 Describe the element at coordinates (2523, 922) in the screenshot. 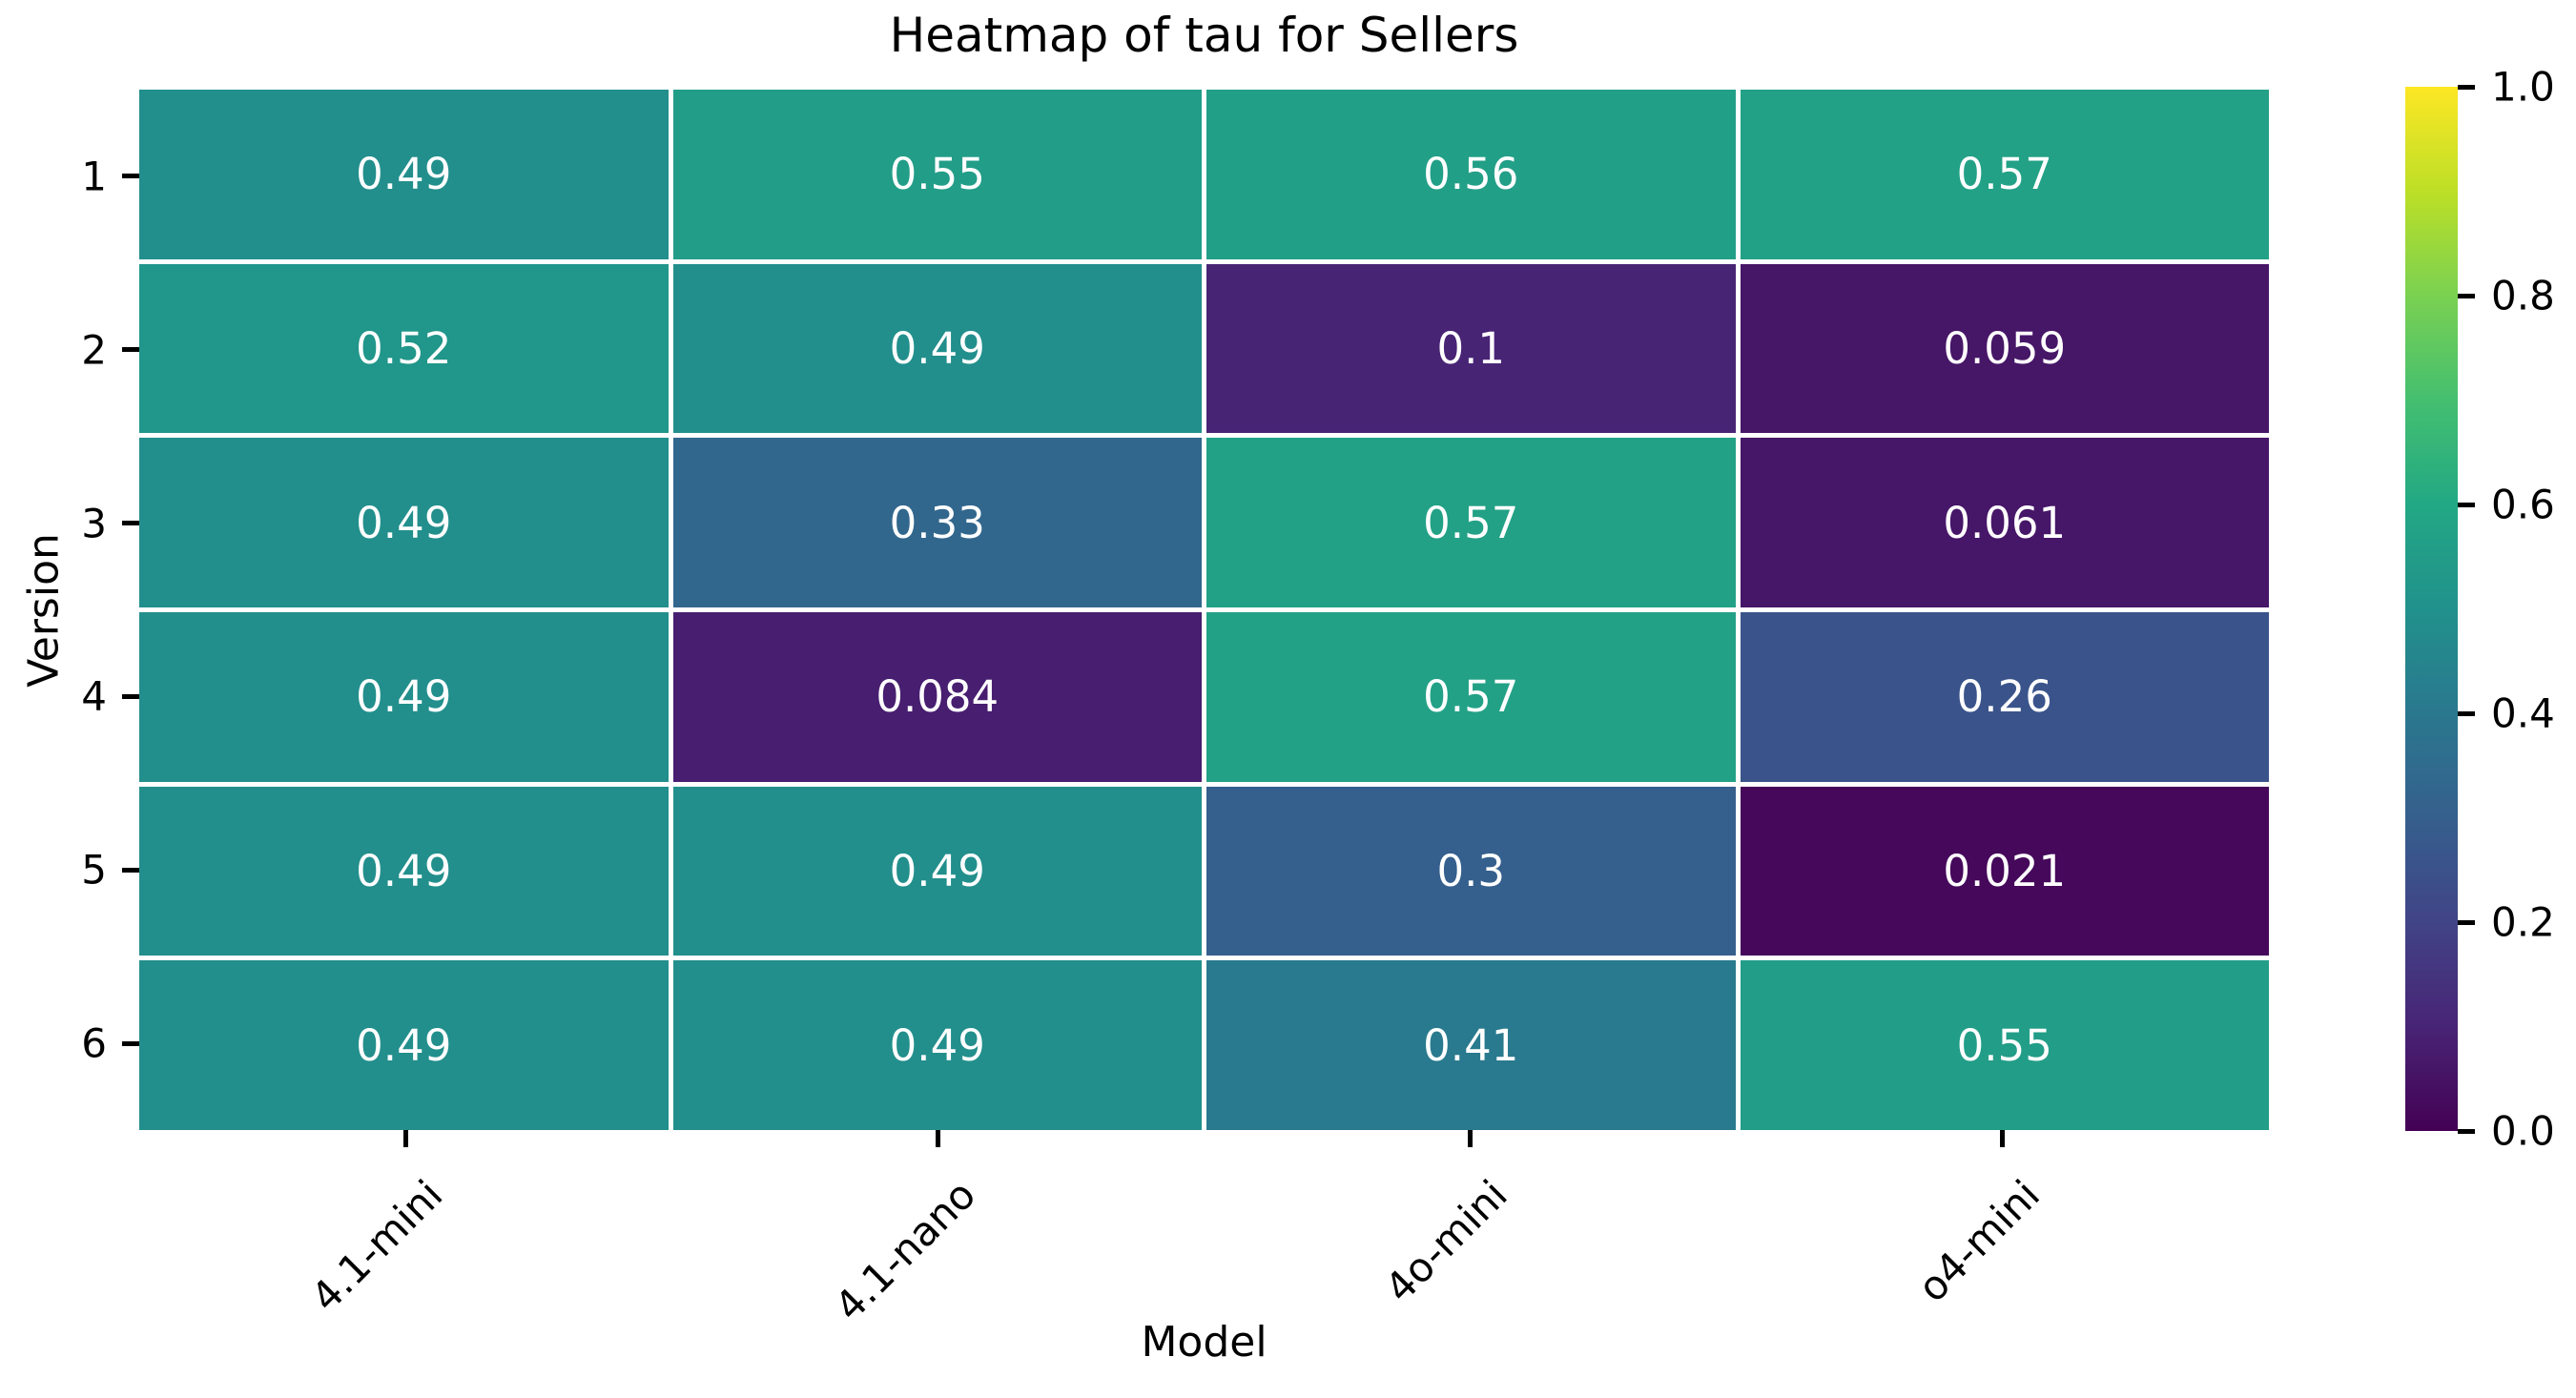

I see `colorbar-tick-label: 0.2` at that location.